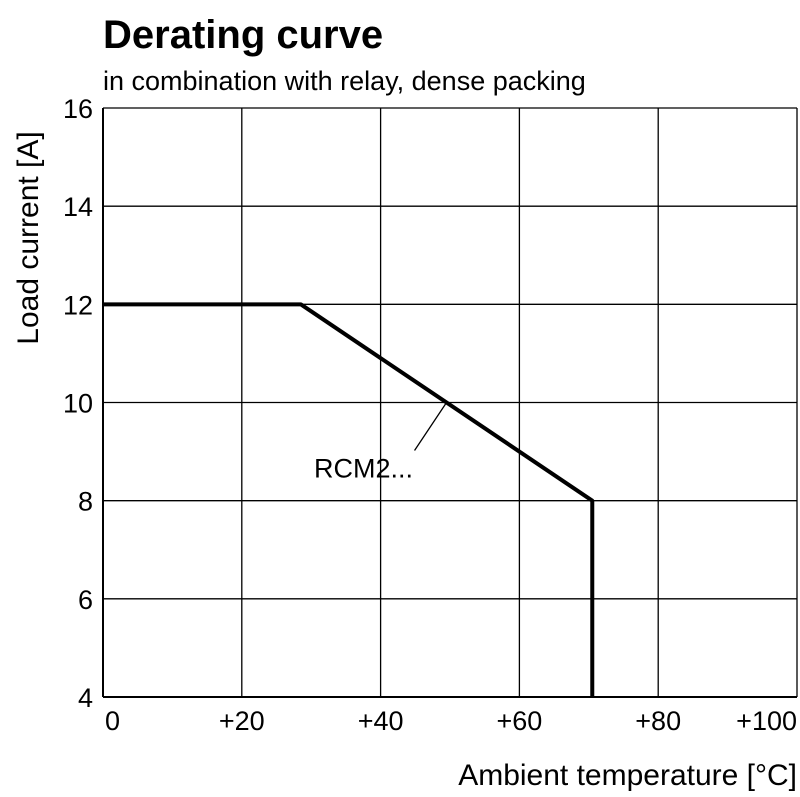  I want to click on x-axis-title: Ambient temperature [°C], so click(627, 775).